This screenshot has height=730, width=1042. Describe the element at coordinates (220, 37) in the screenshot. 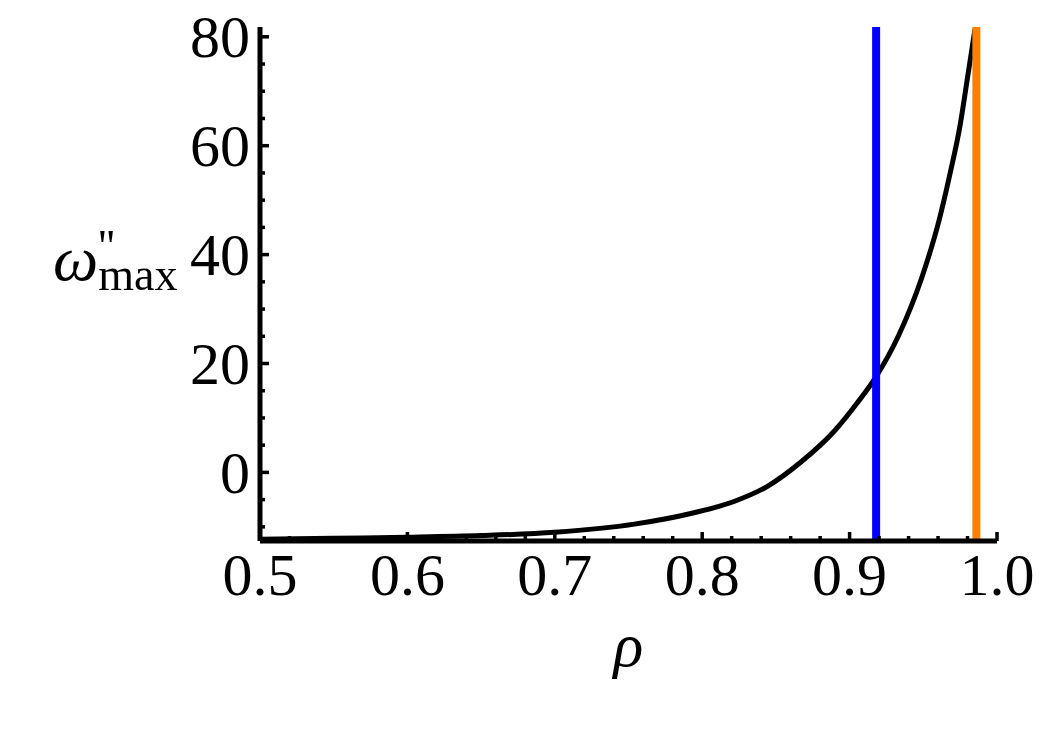

I see `y-tick-label: 80` at that location.